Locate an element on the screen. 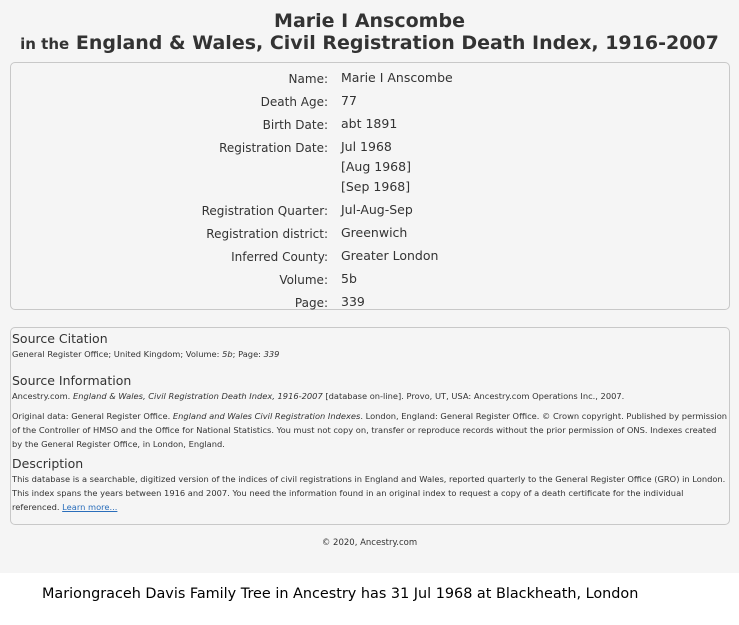  name-label: Name: is located at coordinates (308, 79).